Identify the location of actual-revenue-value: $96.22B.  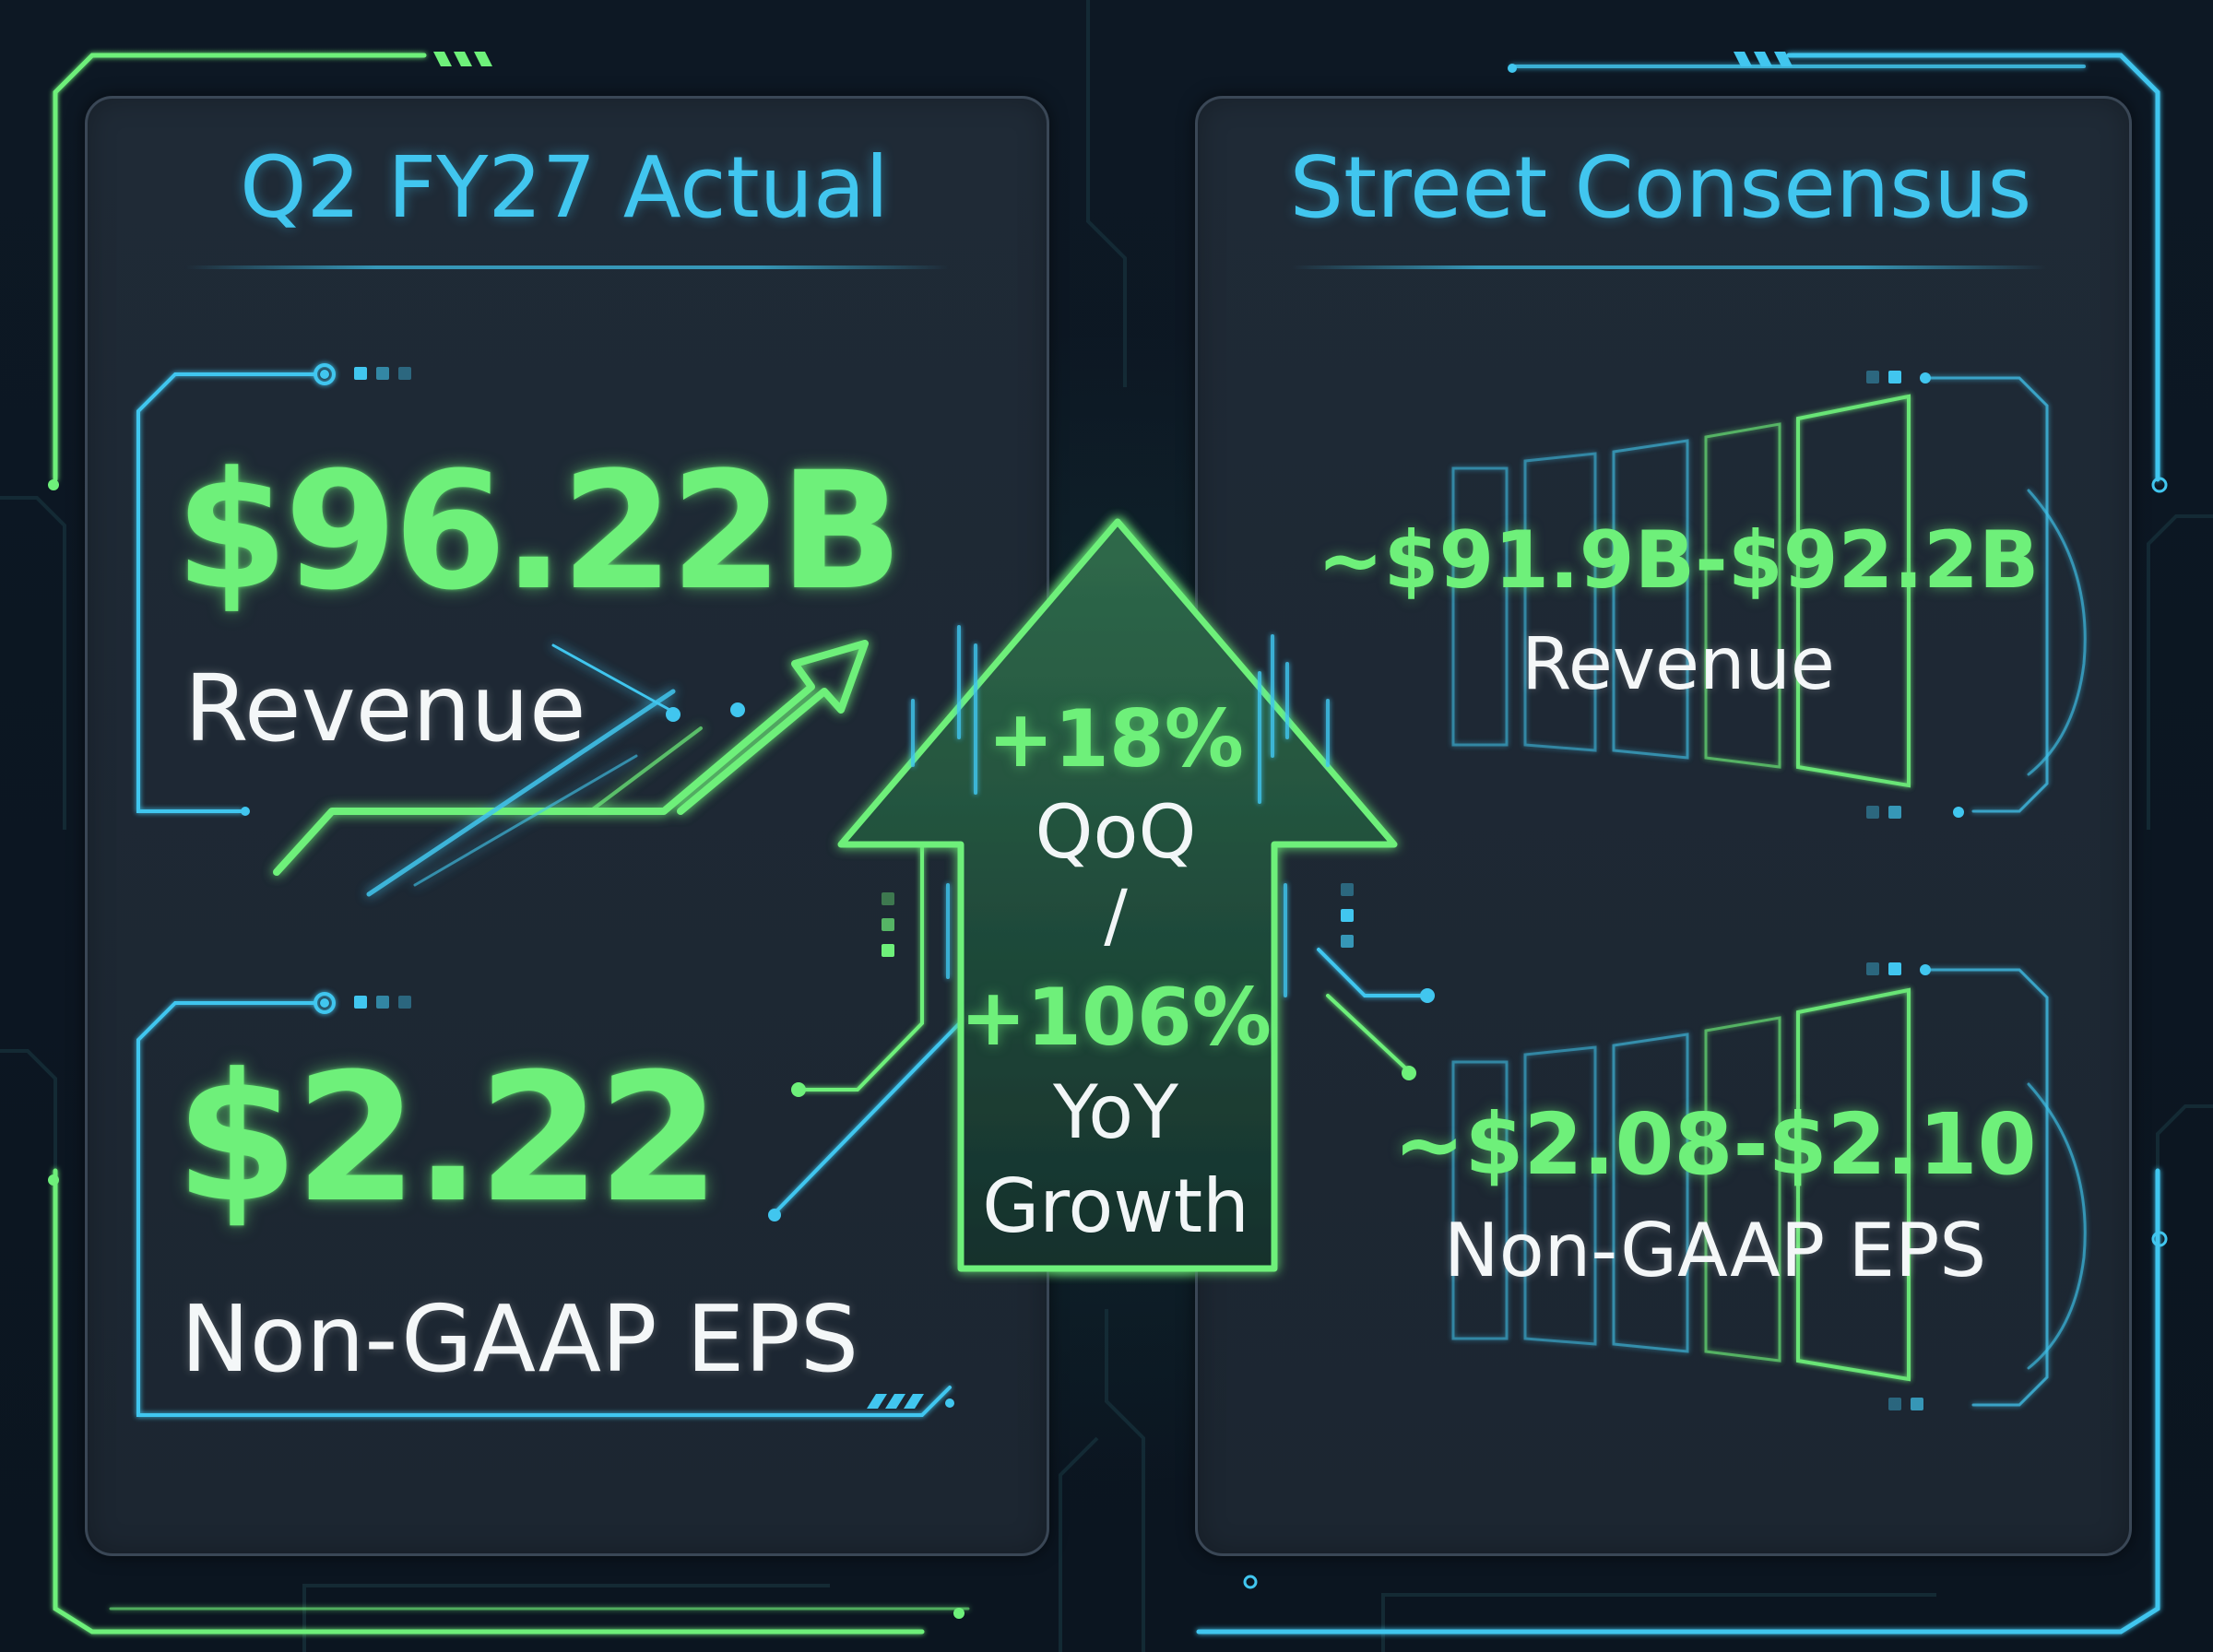
(539, 531).